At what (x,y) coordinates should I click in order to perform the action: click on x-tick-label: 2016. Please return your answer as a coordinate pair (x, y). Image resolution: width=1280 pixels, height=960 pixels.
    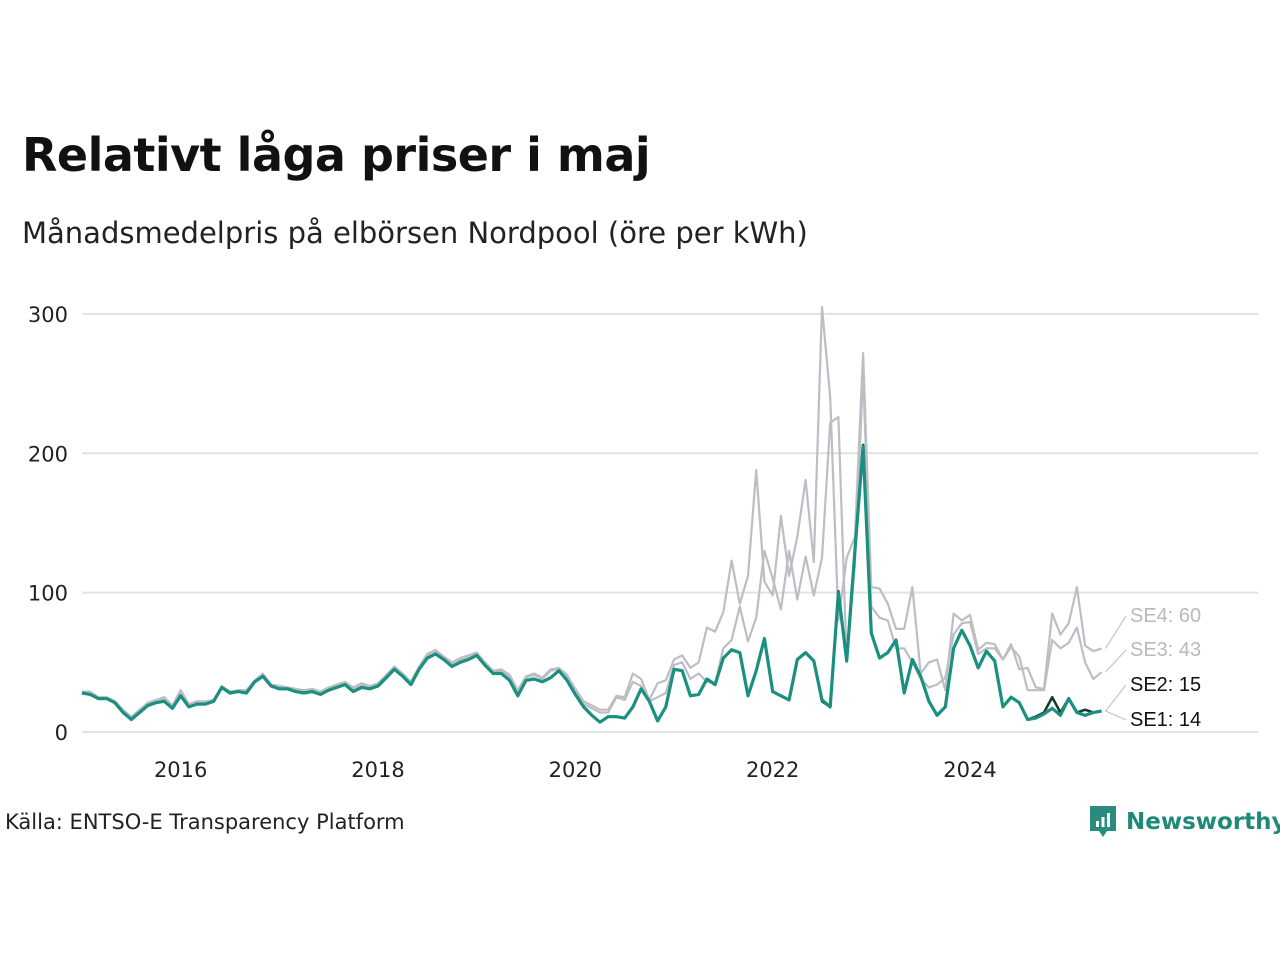
    Looking at the image, I should click on (180, 770).